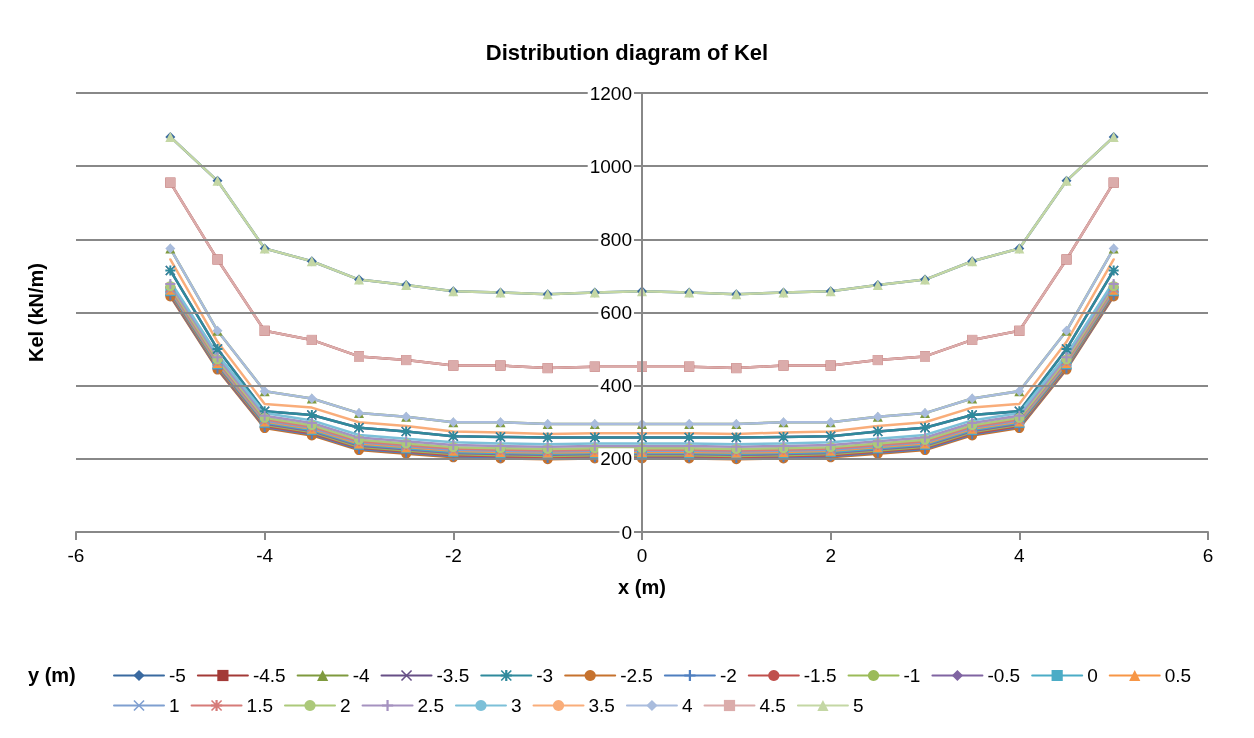  Describe the element at coordinates (858, 705) in the screenshot. I see `legend-label: 5` at that location.